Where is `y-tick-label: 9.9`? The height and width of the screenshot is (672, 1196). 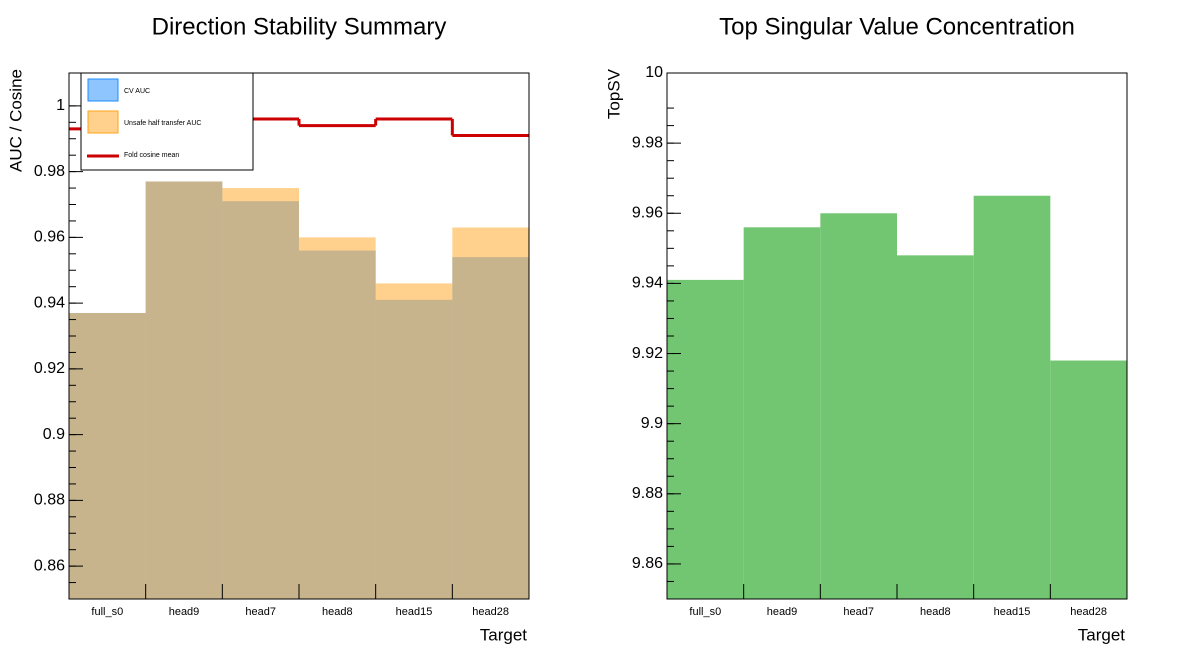 y-tick-label: 9.9 is located at coordinates (652, 423).